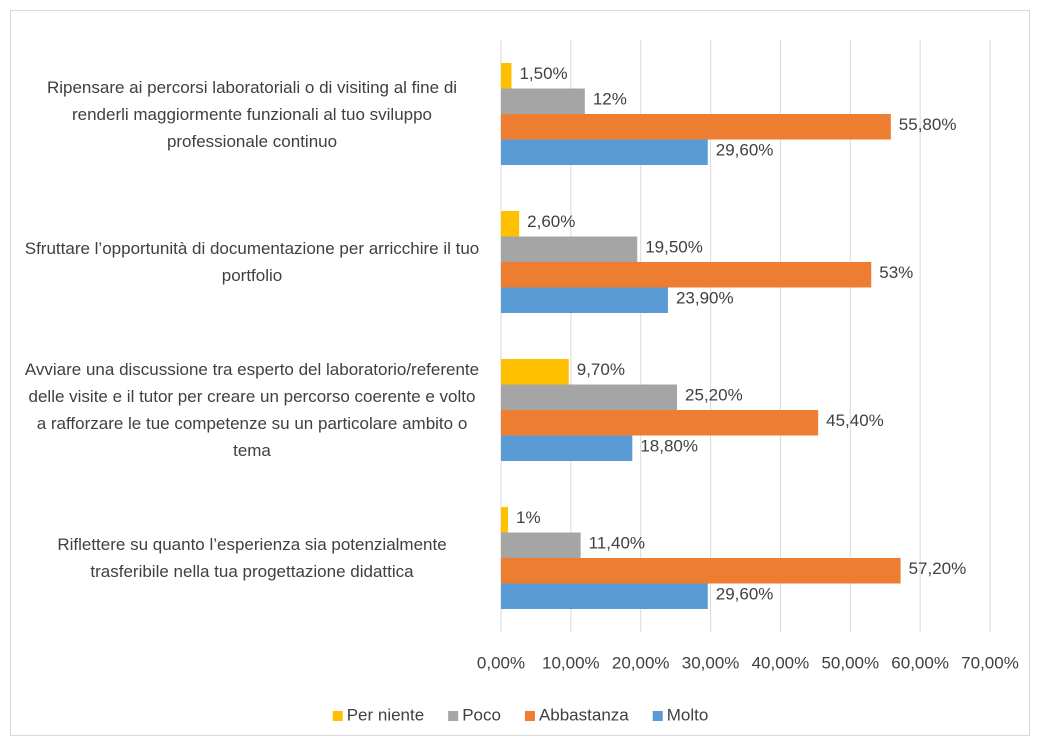 This screenshot has height=747, width=1041. Describe the element at coordinates (501, 662) in the screenshot. I see `x-tick-label: 0,00%` at that location.